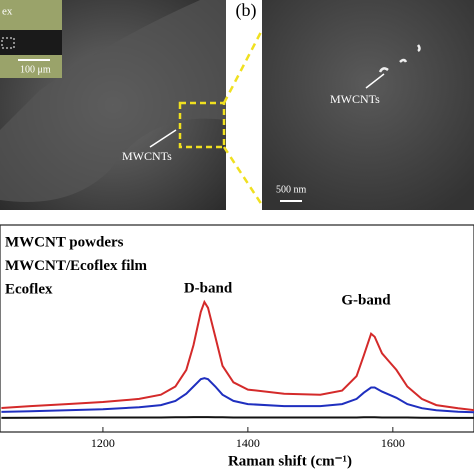  I want to click on x-tick-label: 1200, so click(103, 443).